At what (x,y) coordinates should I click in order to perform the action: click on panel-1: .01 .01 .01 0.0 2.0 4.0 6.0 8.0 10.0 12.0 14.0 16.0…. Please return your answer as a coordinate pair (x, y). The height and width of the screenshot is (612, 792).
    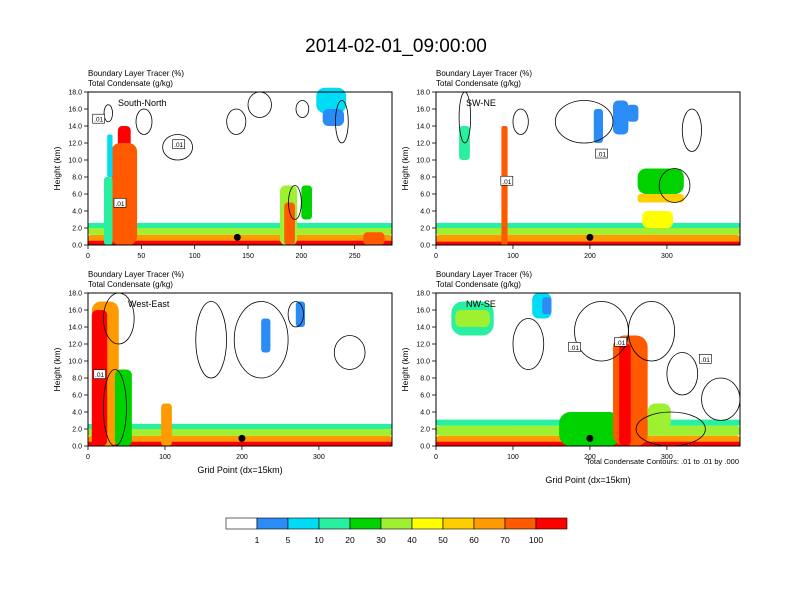
    Looking at the image, I should click on (222, 164).